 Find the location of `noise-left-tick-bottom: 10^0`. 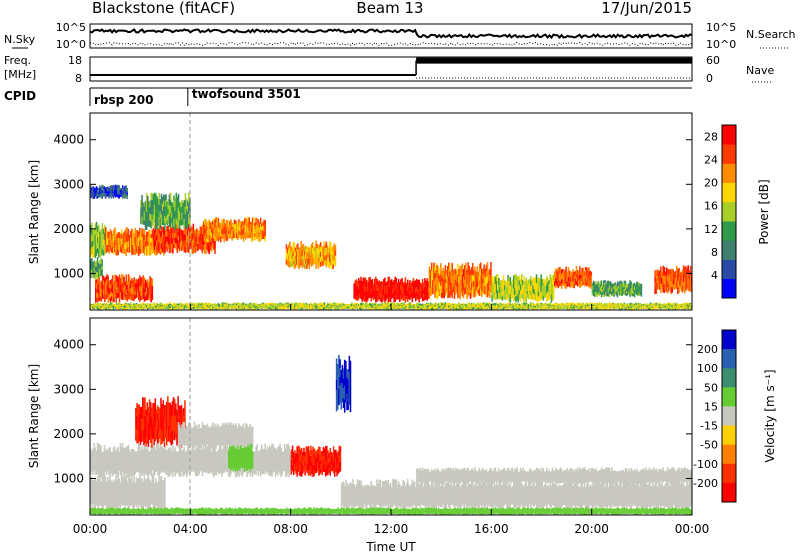

noise-left-tick-bottom: 10^0 is located at coordinates (71, 44).